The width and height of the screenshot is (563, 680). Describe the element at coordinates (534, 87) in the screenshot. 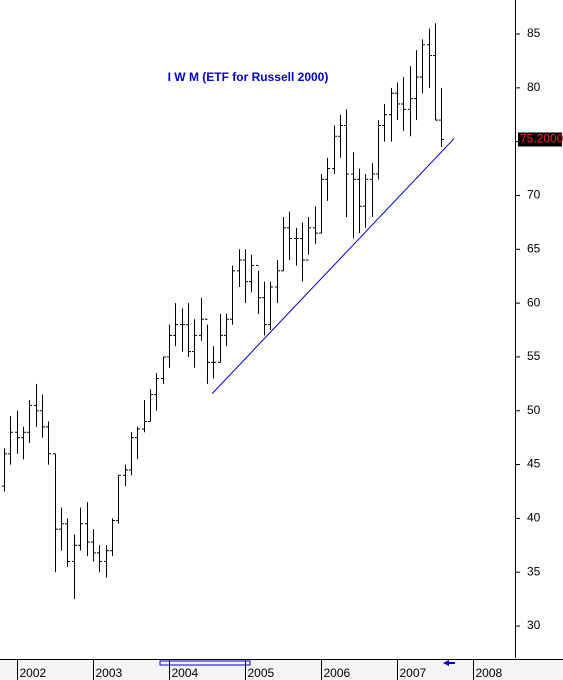

I see `y-tick-label: 80` at that location.